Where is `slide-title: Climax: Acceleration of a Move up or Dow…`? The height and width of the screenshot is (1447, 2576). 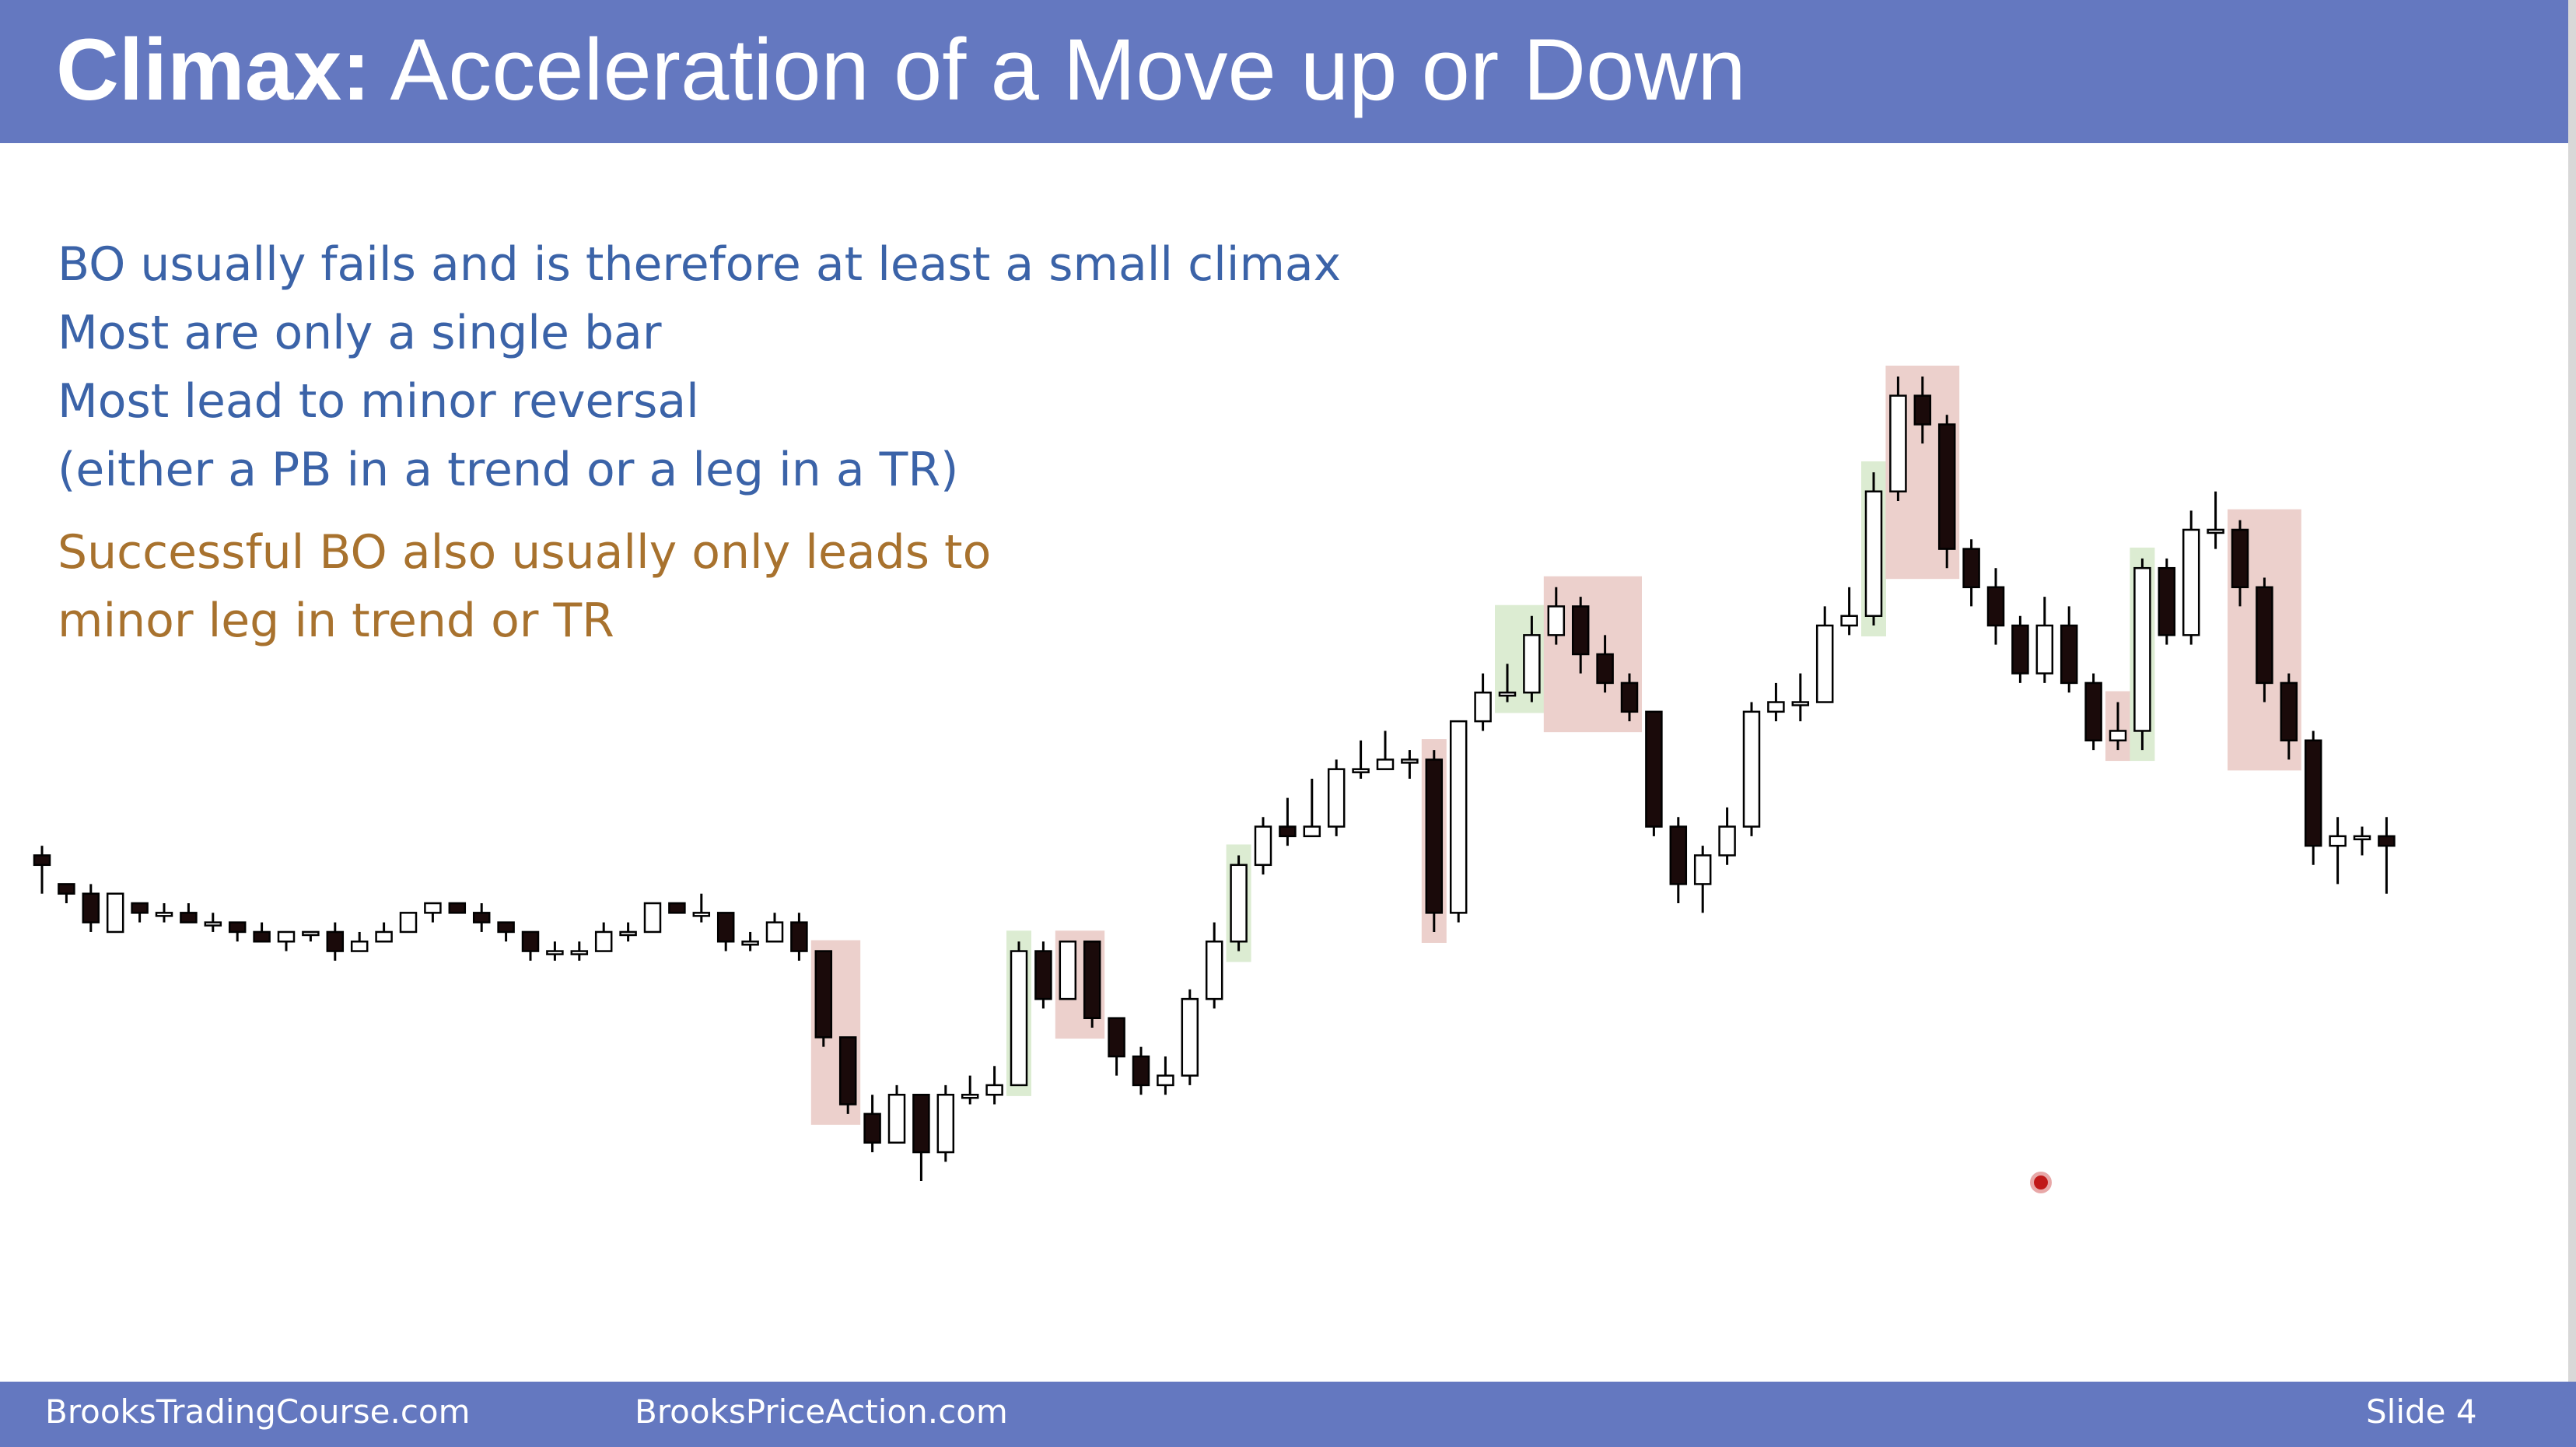 slide-title: Climax: Acceleration of a Move up or Dow… is located at coordinates (901, 70).